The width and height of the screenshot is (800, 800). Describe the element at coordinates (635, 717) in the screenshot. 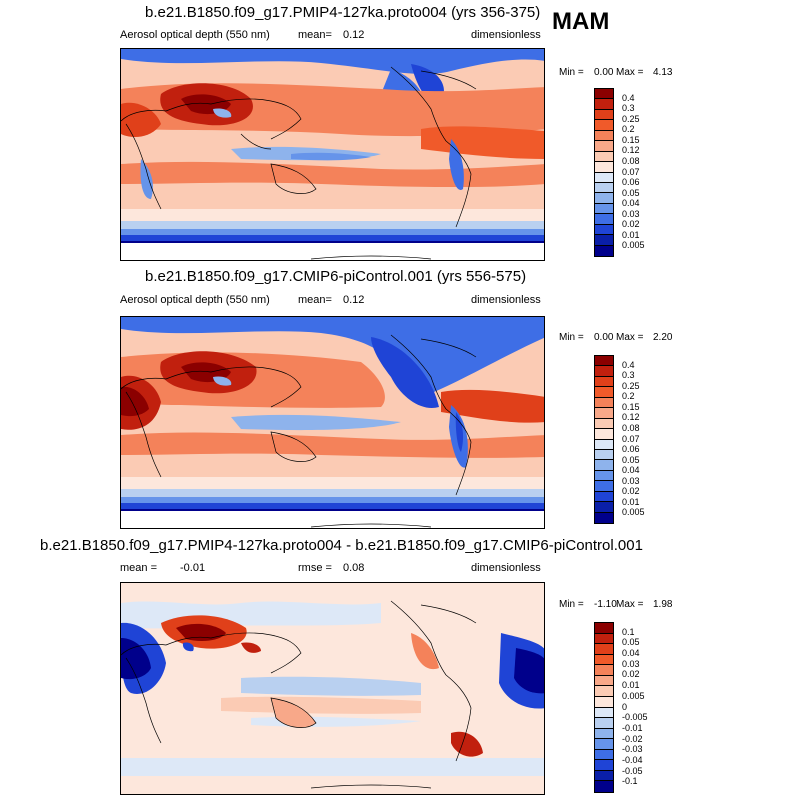

I see `colorbar-level-label: -0.005` at that location.